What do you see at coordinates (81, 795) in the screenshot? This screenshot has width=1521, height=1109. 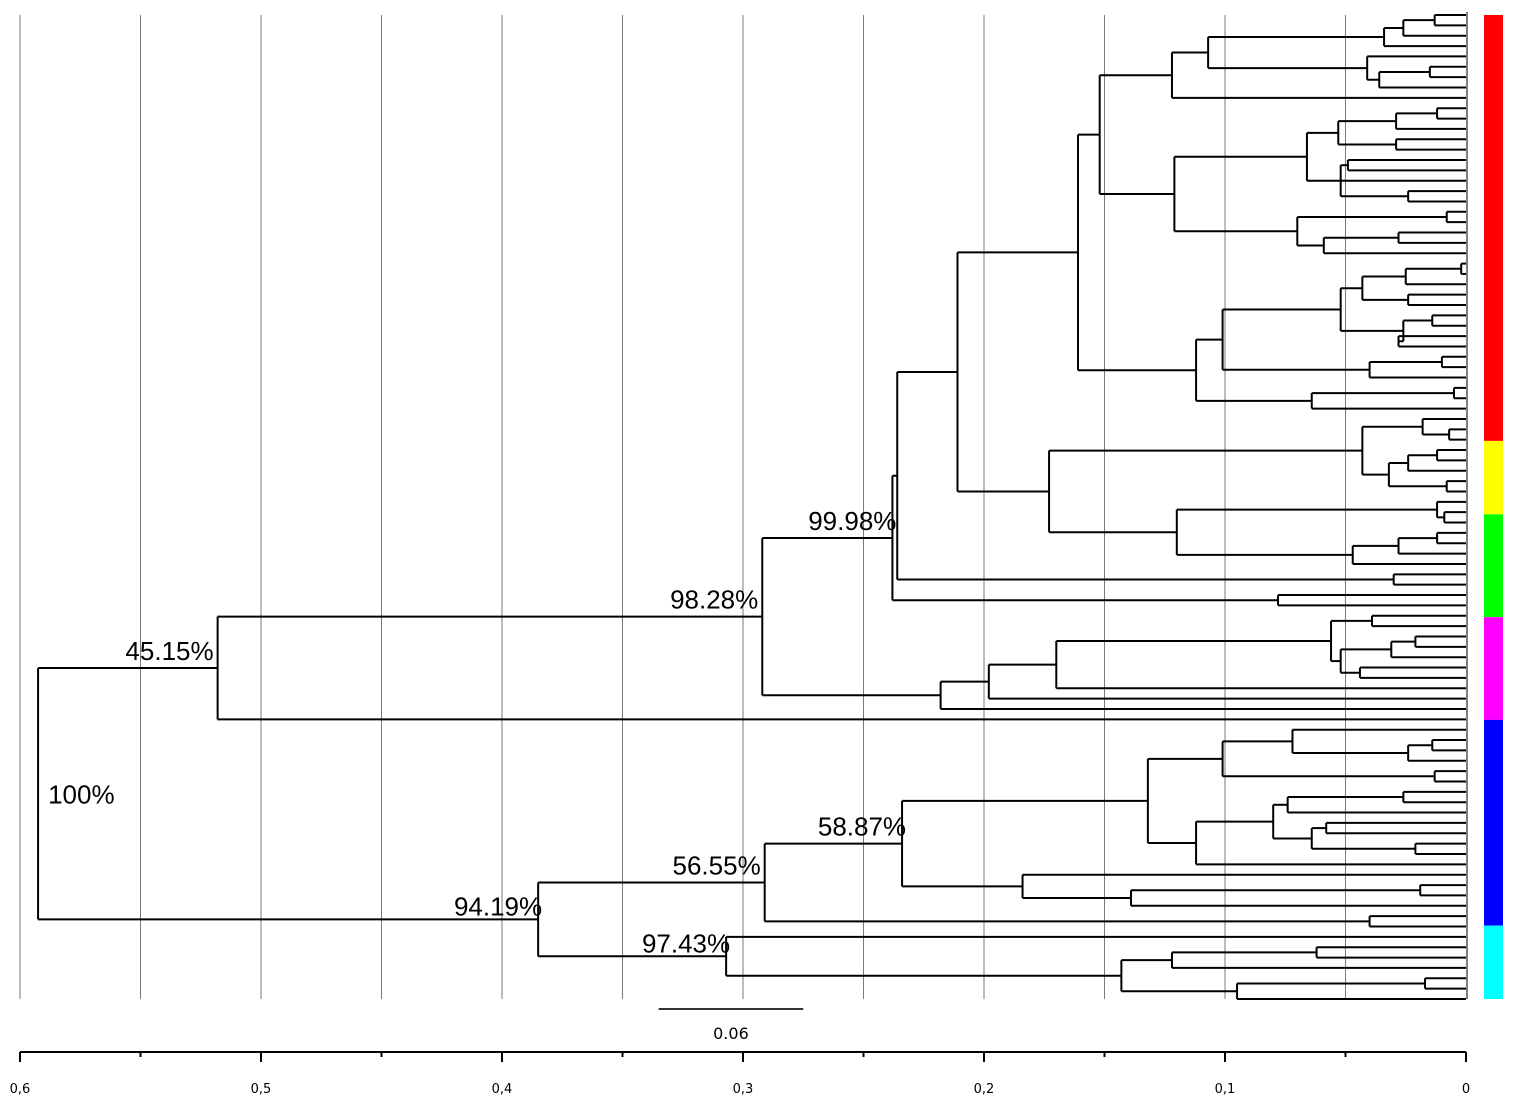 I see `support-label: 100%` at bounding box center [81, 795].